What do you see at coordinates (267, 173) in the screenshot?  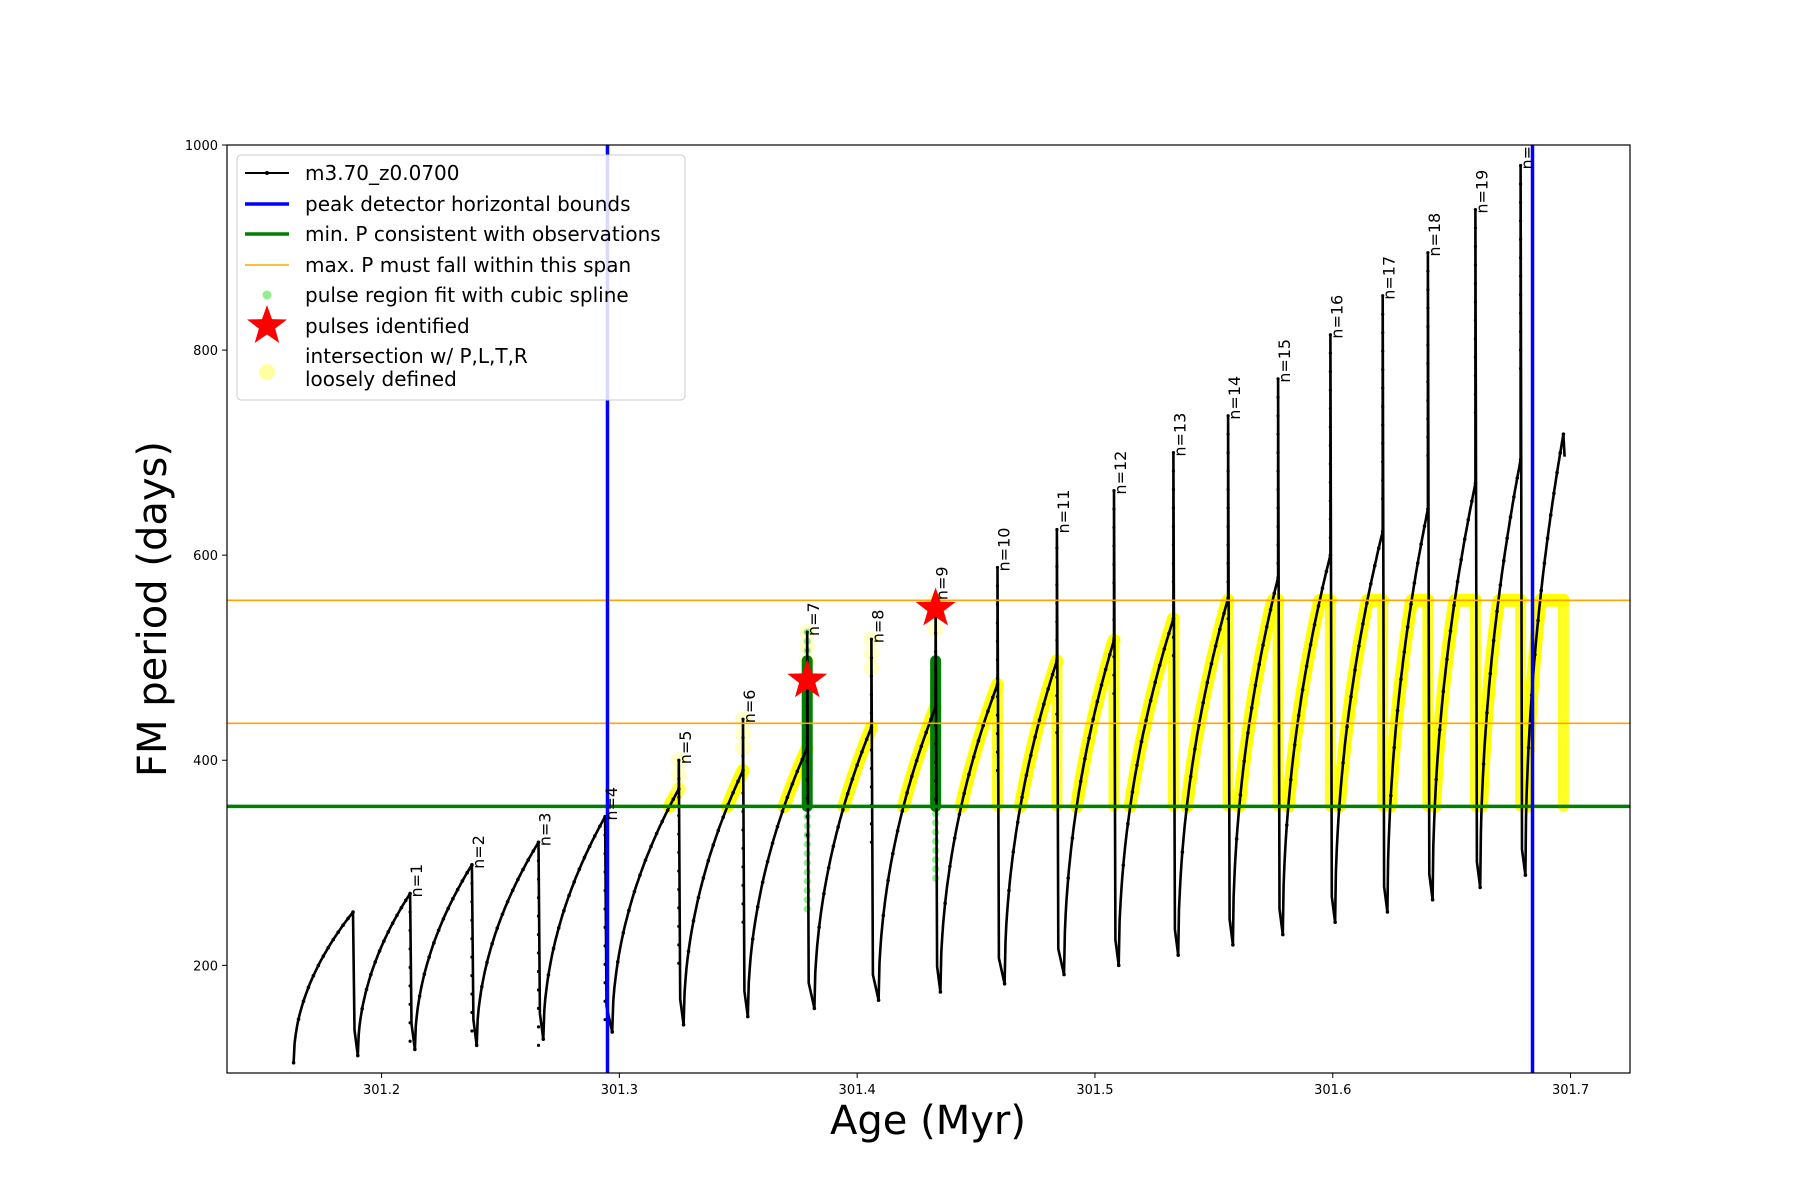 I see `legend-symbol-marker` at bounding box center [267, 173].